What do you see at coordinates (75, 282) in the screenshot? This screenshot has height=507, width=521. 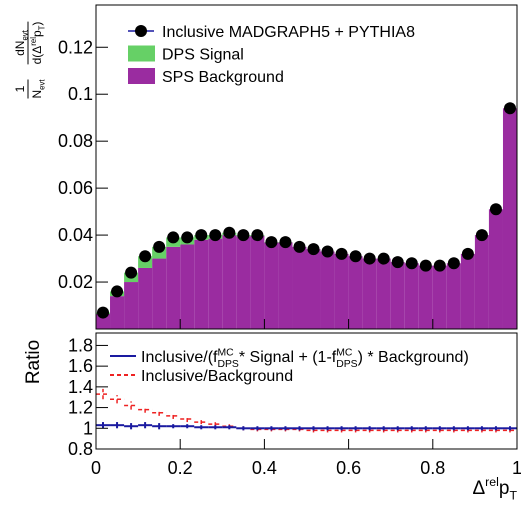 I see `y-tick-label: 0.02` at bounding box center [75, 282].